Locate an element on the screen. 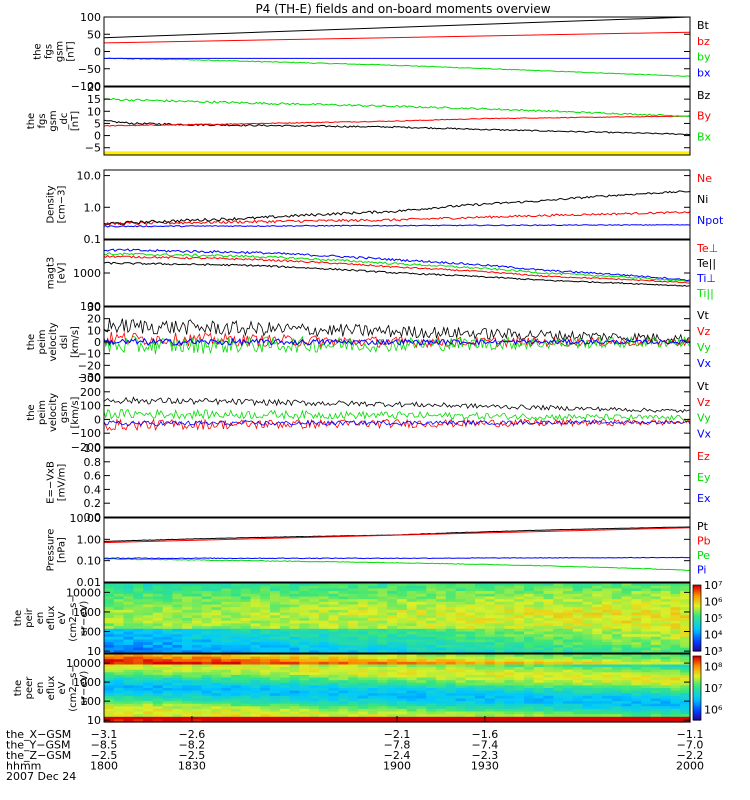 Image resolution: width=750 pixels, height=800 pixels. legend-entry: Vt is located at coordinates (703, 386).